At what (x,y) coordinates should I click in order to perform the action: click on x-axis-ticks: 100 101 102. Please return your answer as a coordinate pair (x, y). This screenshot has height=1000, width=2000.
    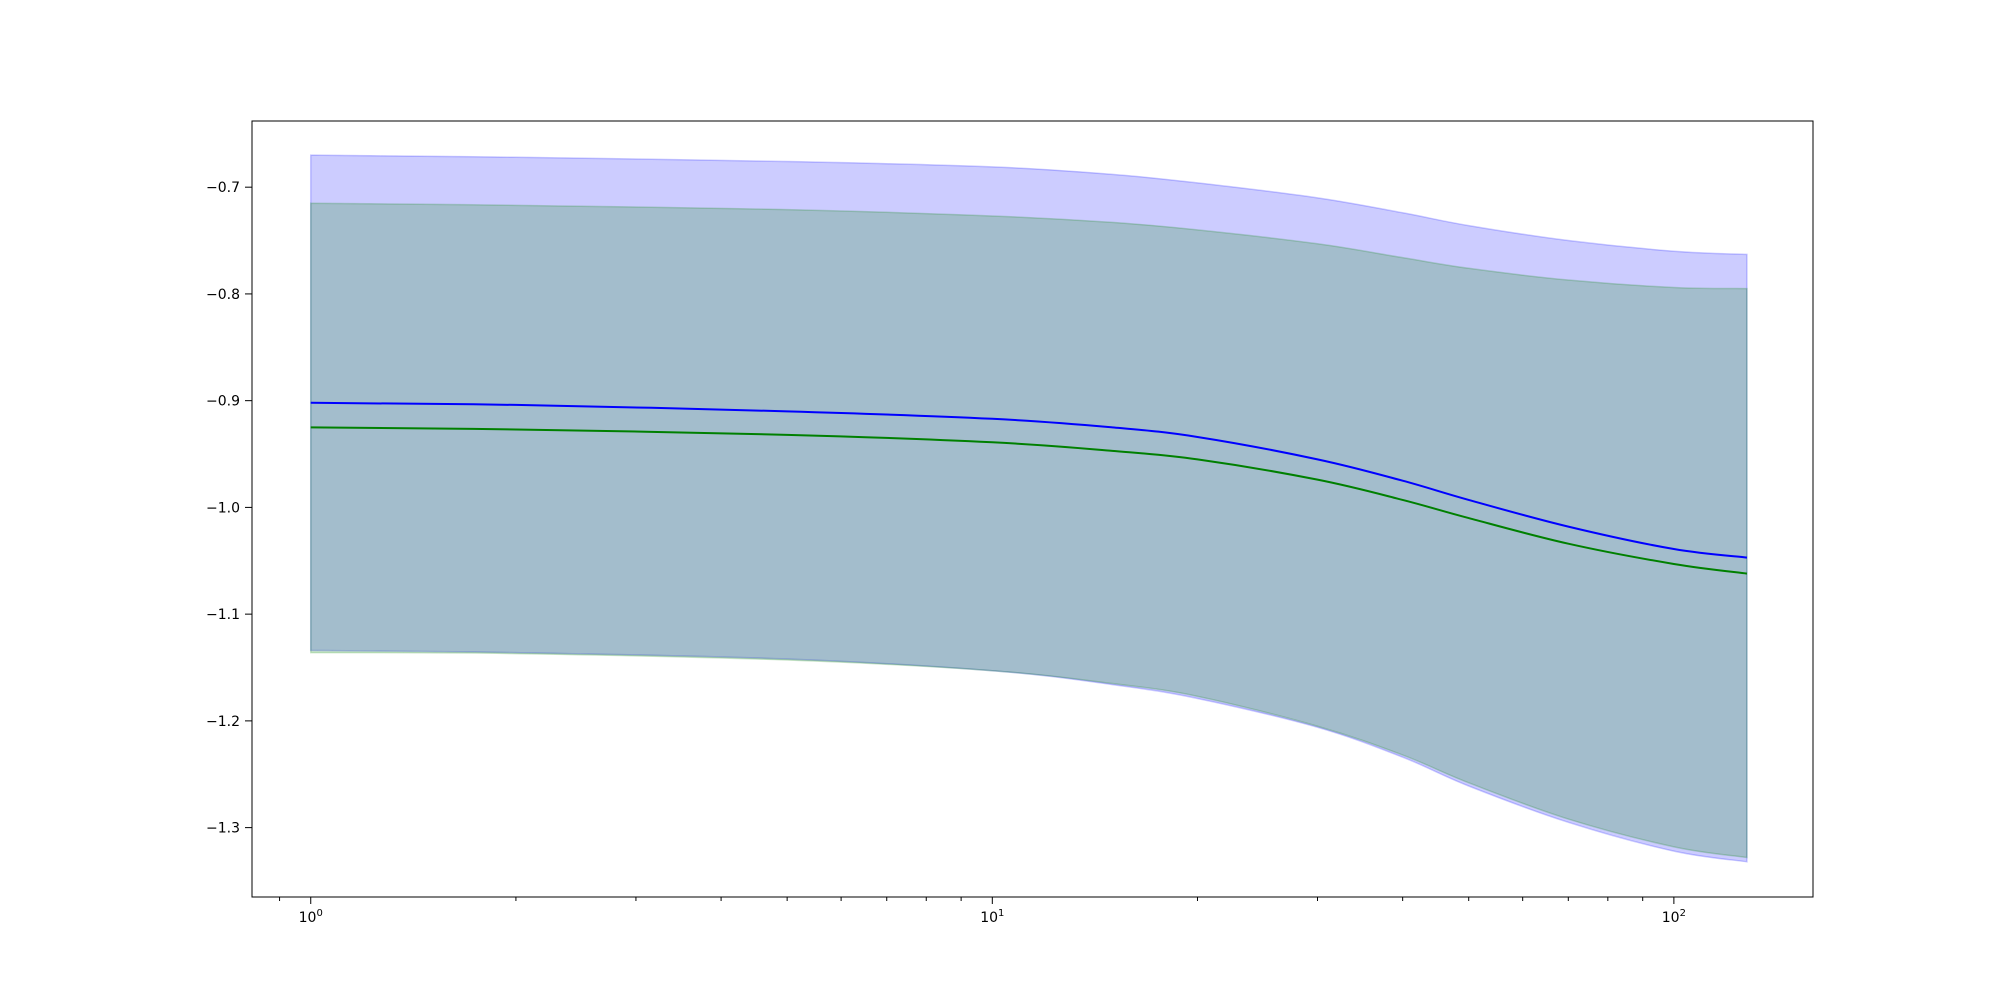
    Looking at the image, I should click on (982, 911).